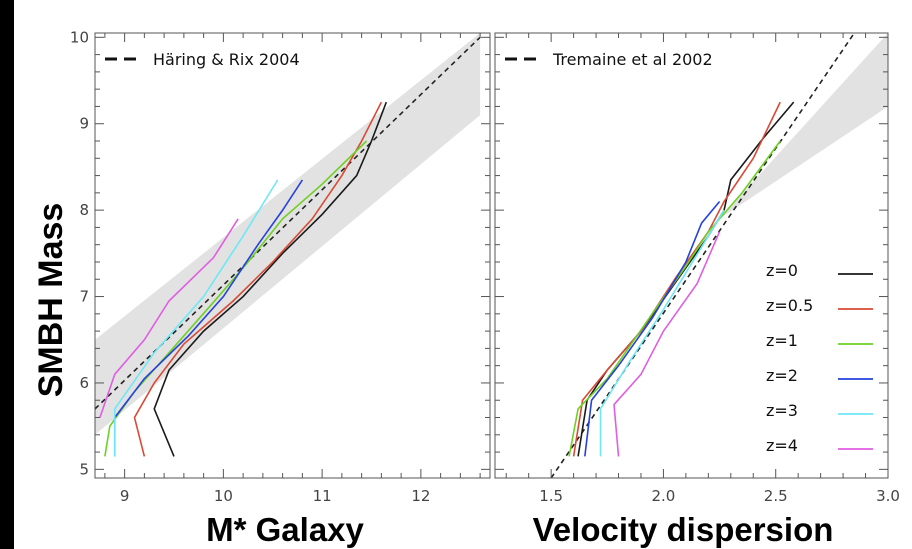  I want to click on x-tick-label: 3.0, so click(888, 496).